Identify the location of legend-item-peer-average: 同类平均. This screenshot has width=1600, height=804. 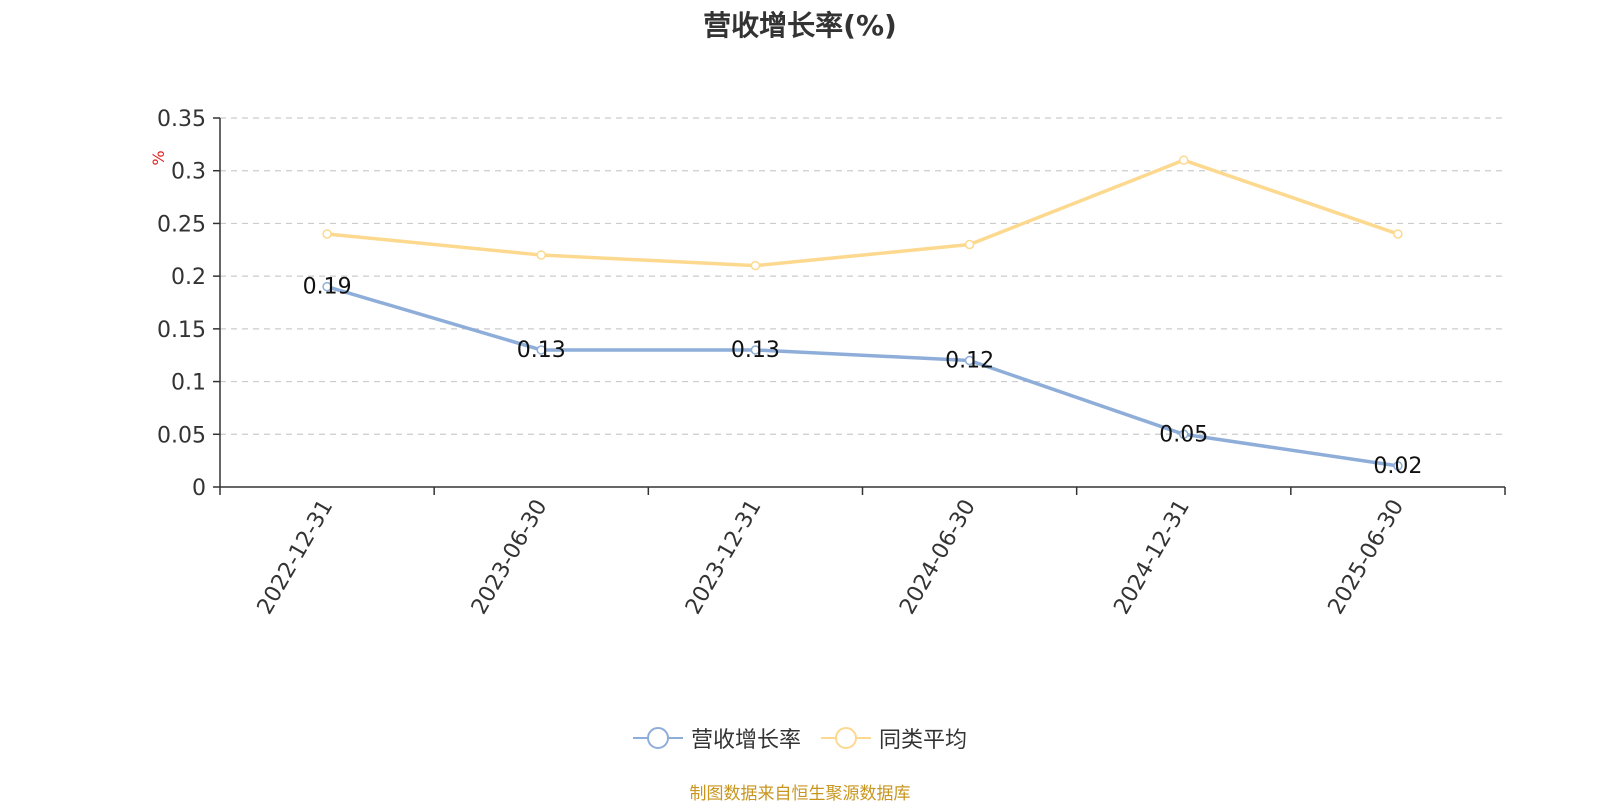
(894, 738).